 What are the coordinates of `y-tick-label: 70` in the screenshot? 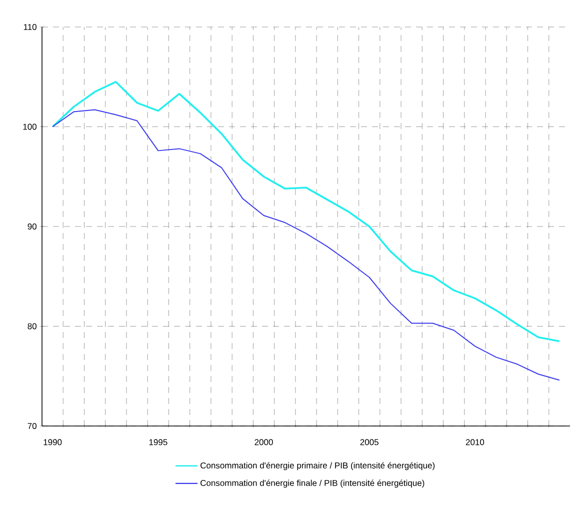 It's located at (32, 426).